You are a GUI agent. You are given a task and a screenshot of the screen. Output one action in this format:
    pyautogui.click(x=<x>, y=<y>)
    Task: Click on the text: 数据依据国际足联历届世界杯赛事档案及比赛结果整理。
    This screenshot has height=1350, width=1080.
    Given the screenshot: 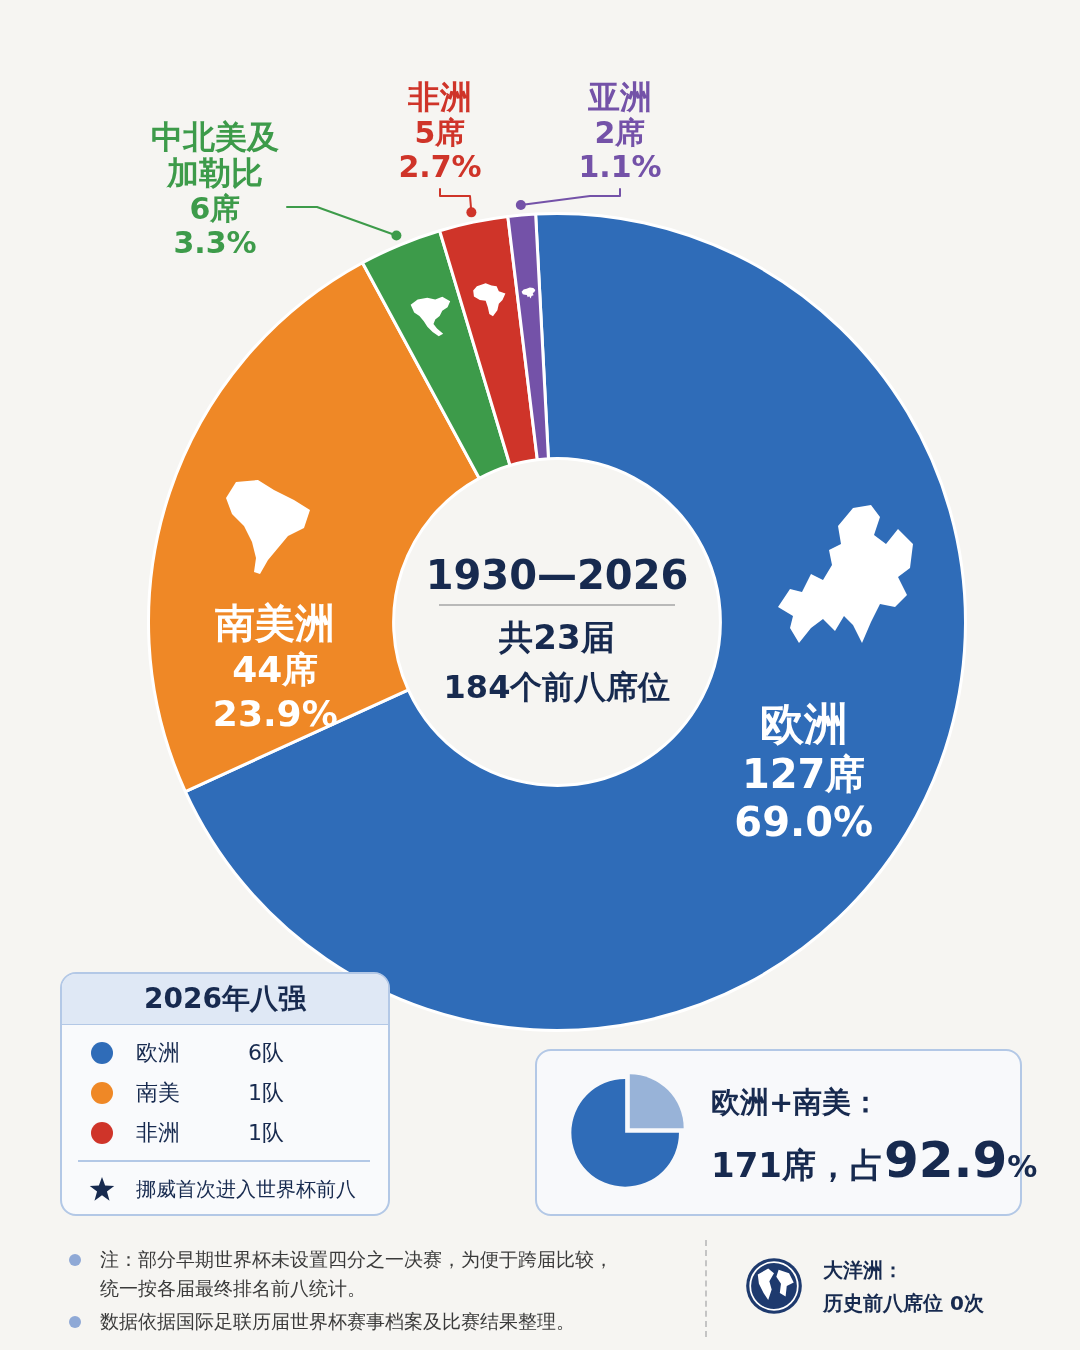 What is the action you would take?
    pyautogui.click(x=337, y=1321)
    